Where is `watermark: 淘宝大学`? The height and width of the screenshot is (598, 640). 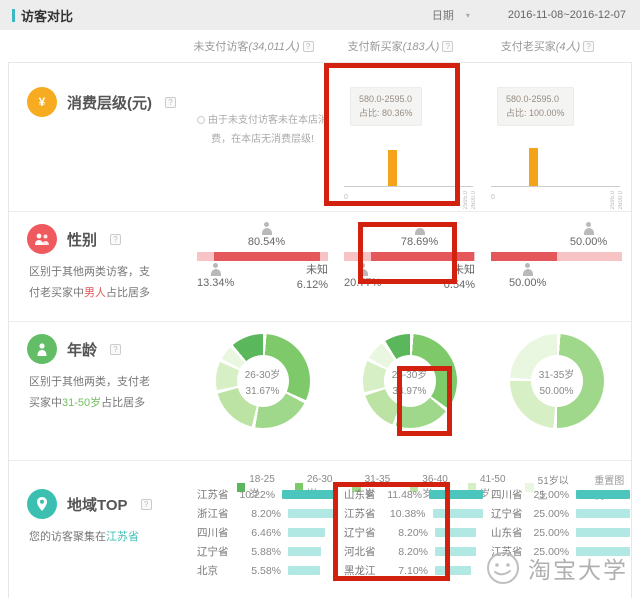 watermark: 淘宝大学 is located at coordinates (556, 568).